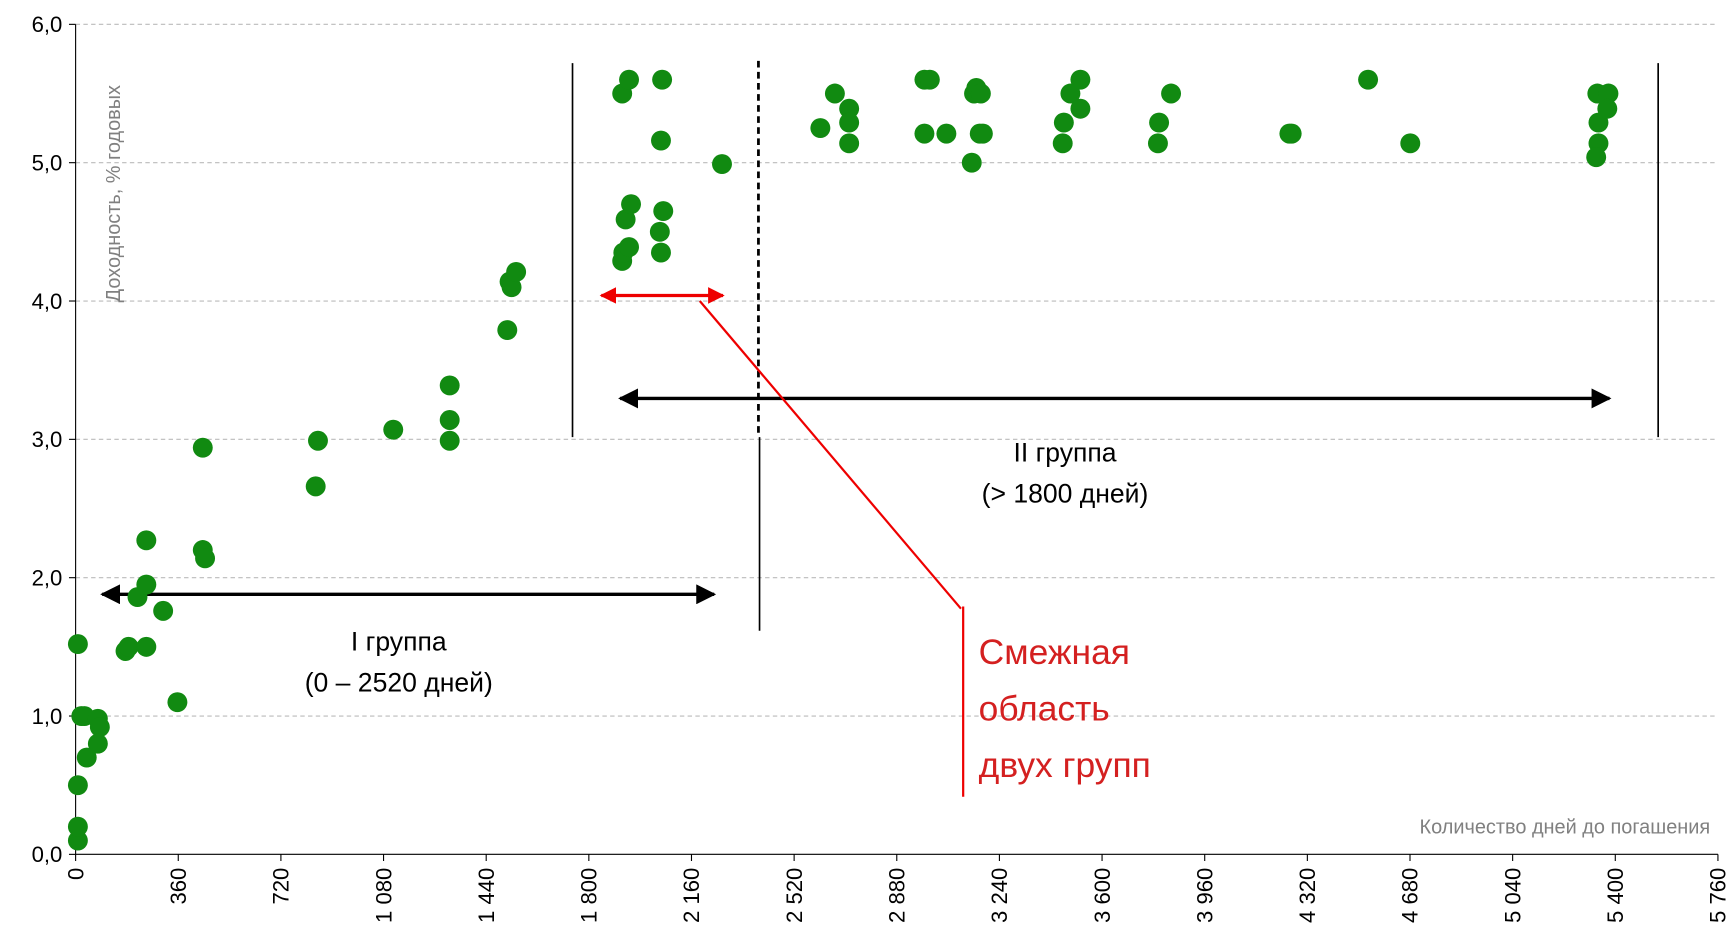 Image resolution: width=1736 pixels, height=944 pixels. Describe the element at coordinates (47, 716) in the screenshot. I see `y-tick-label: 1,0` at that location.